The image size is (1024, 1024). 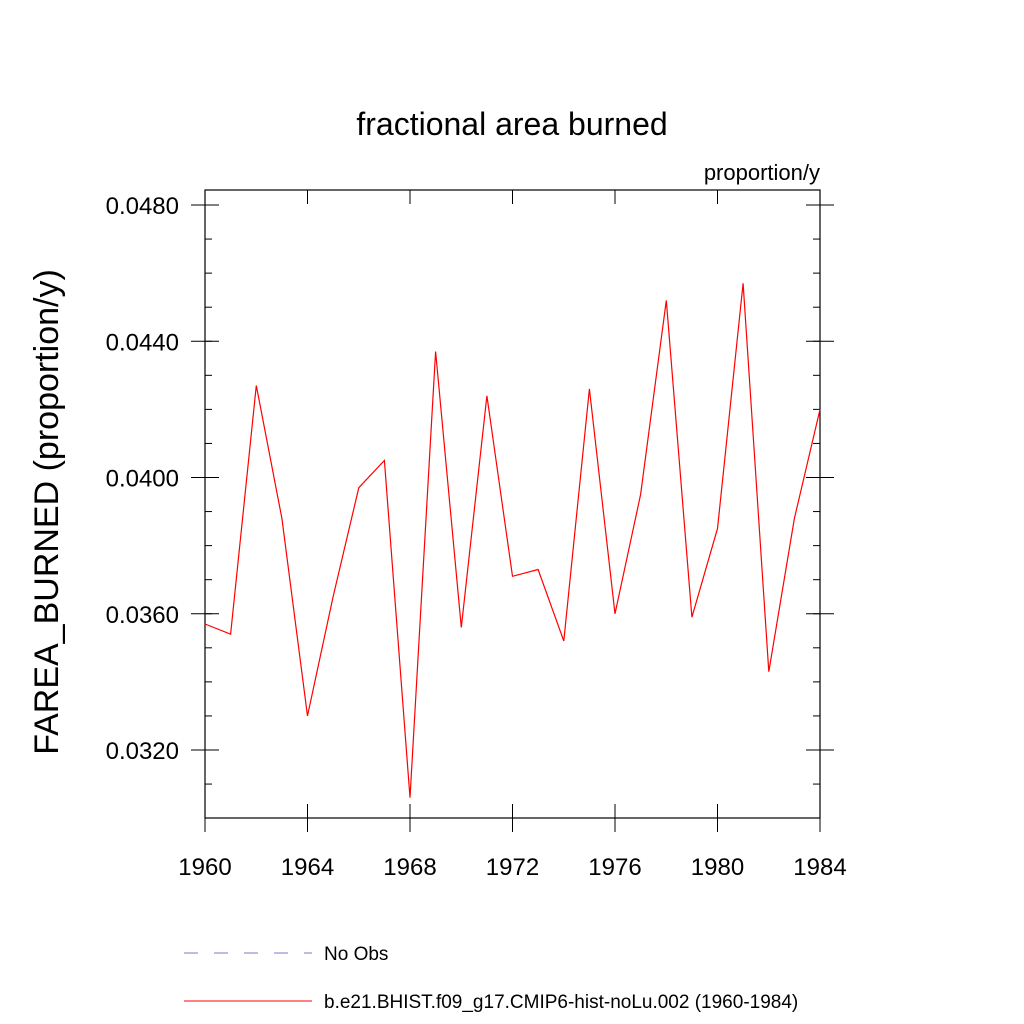 I want to click on y-tick-label: 0.0360, so click(x=142, y=615).